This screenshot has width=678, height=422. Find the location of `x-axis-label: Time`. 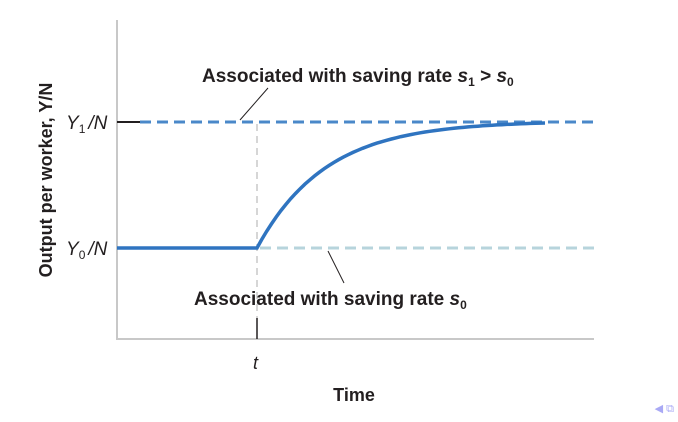

x-axis-label: Time is located at coordinates (354, 395).